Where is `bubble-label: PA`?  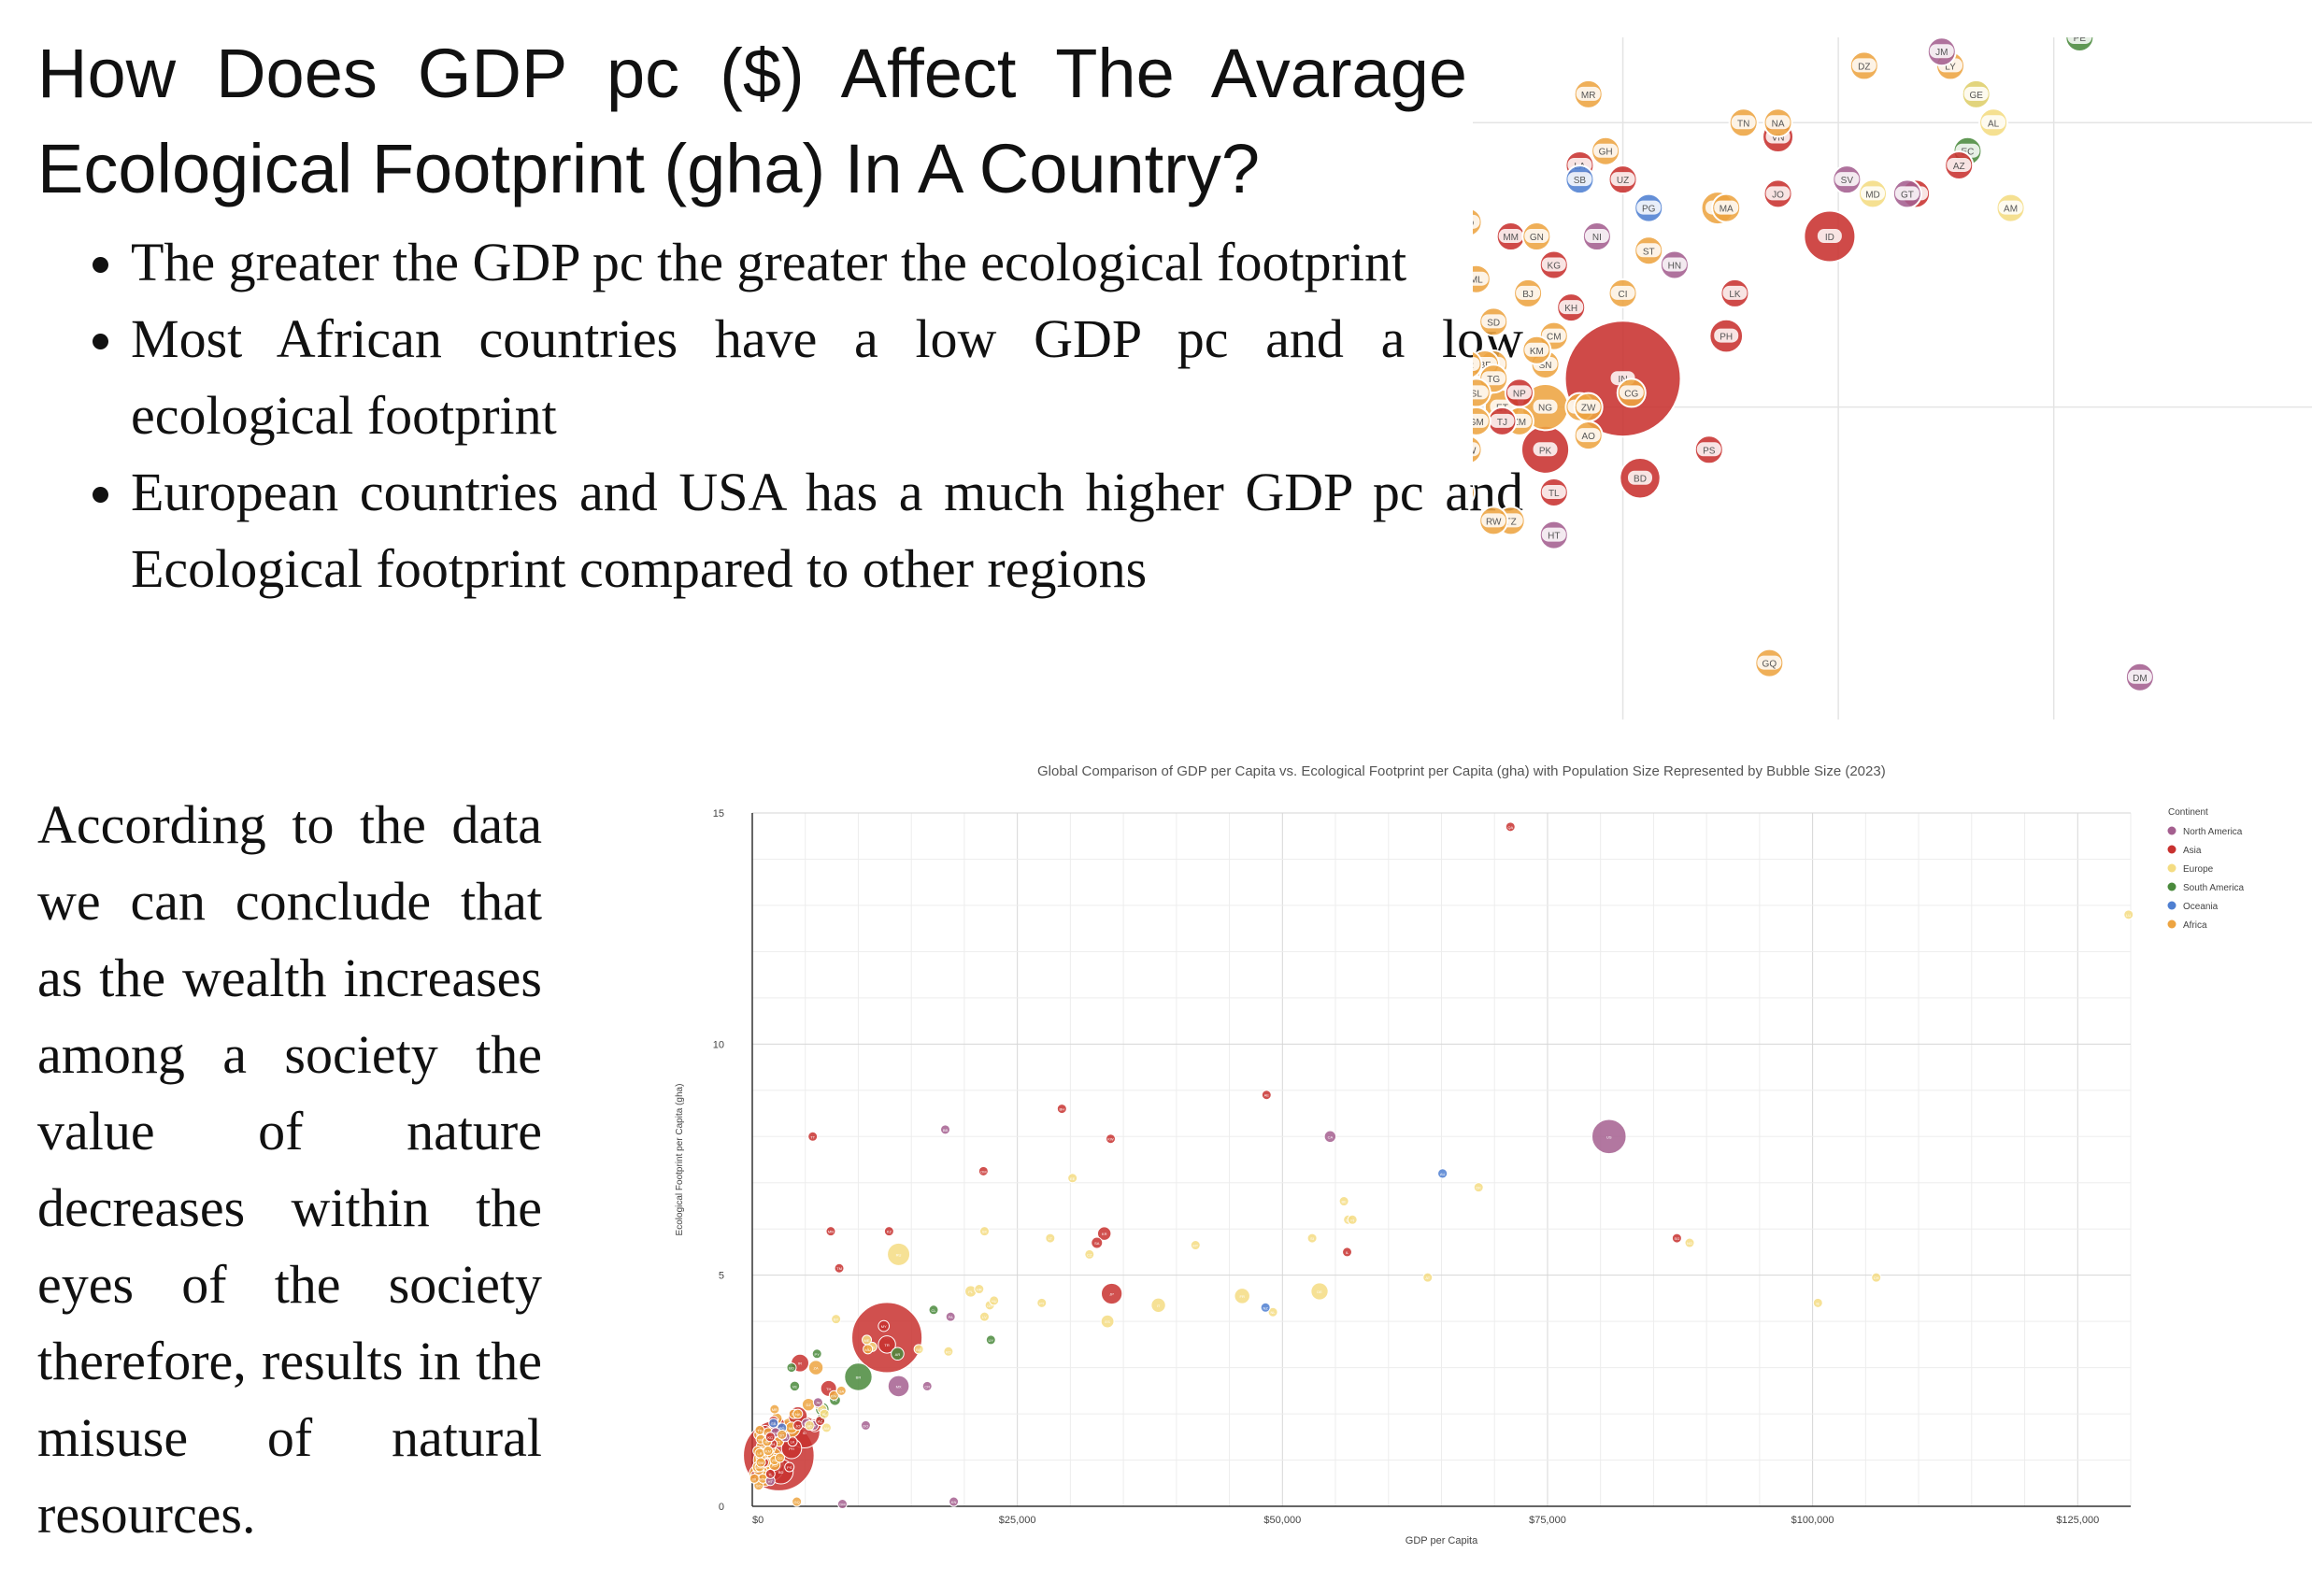
bubble-label: PA is located at coordinates (951, 1317).